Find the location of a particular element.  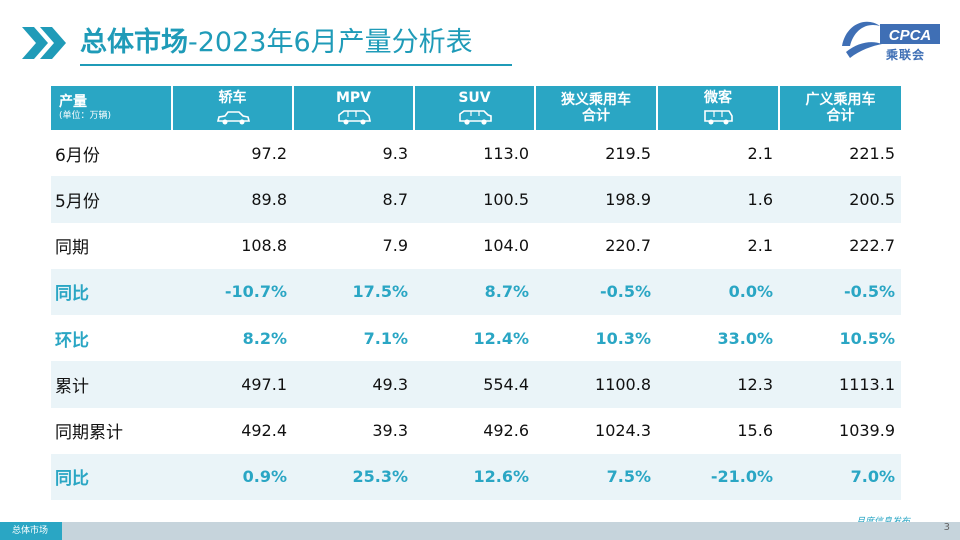

table-cell: 9.3 is located at coordinates (395, 153).